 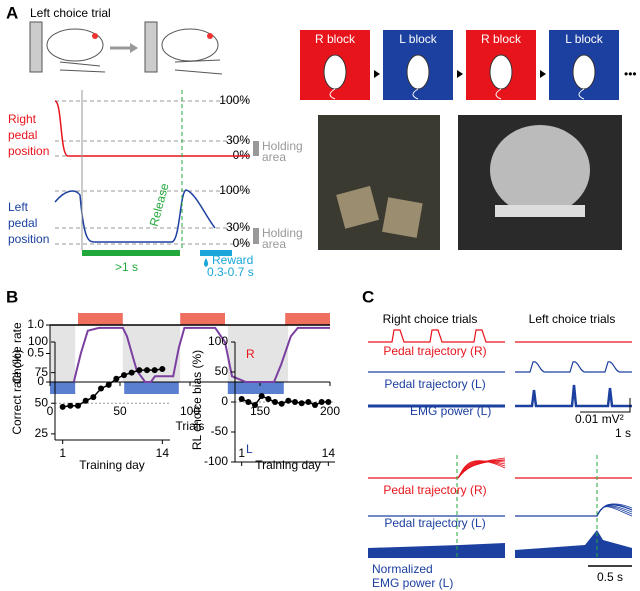 I want to click on data-line, so click(x=201, y=354).